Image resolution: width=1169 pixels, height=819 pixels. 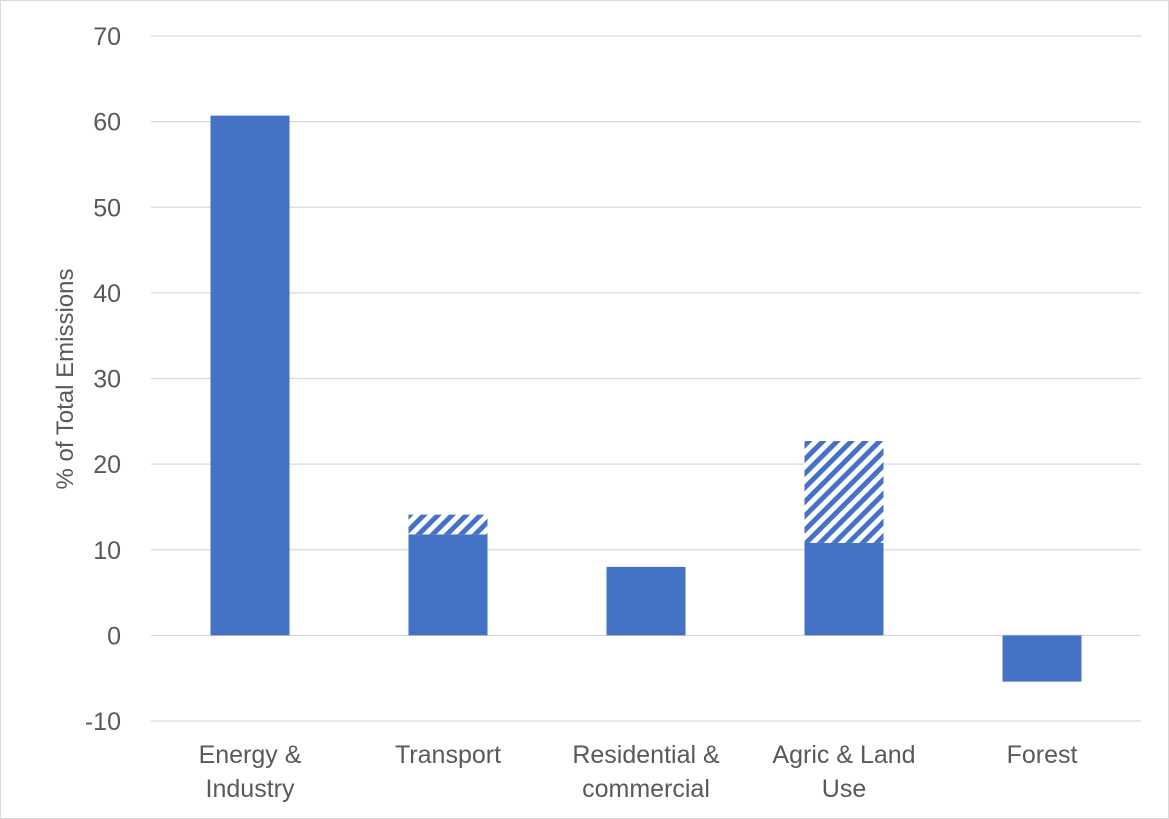 I want to click on y-tick-label: 20, so click(x=107, y=465).